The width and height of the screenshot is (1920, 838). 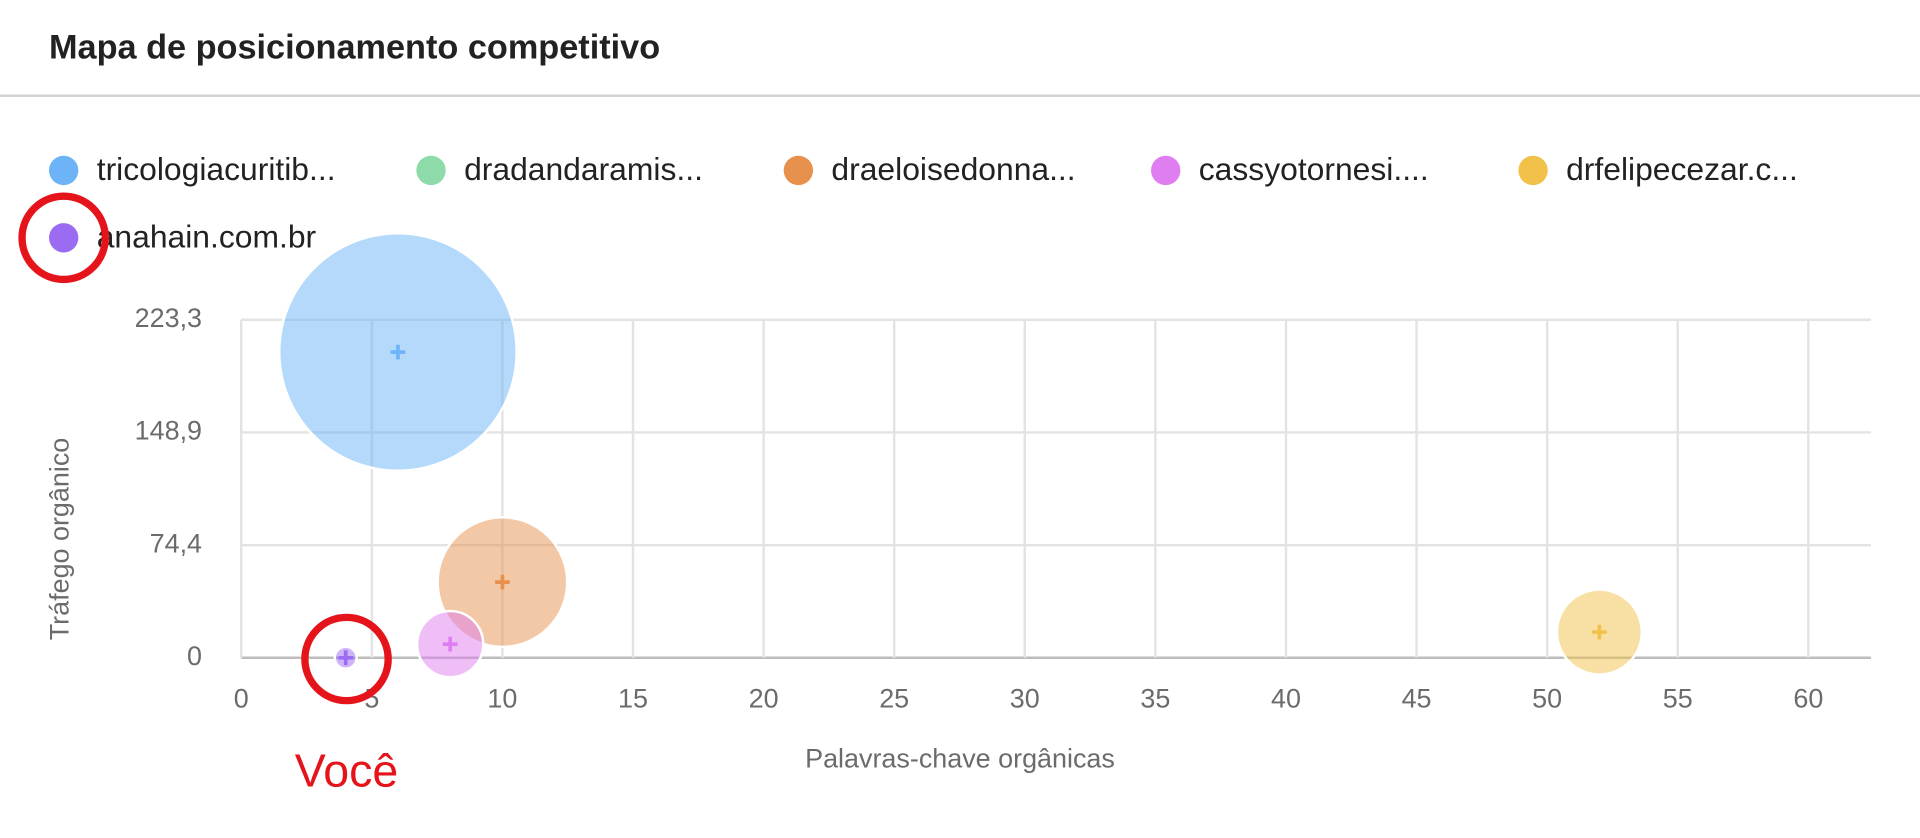 I want to click on y-tick-label: 223,3, so click(x=168, y=318).